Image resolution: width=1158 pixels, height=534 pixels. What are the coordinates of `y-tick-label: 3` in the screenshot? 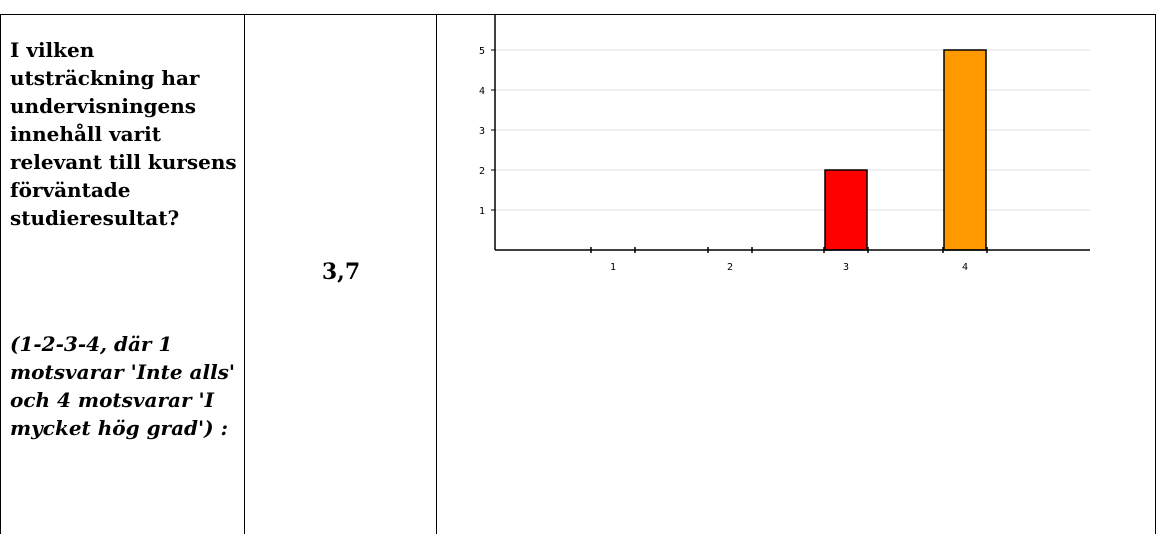 It's located at (482, 131).